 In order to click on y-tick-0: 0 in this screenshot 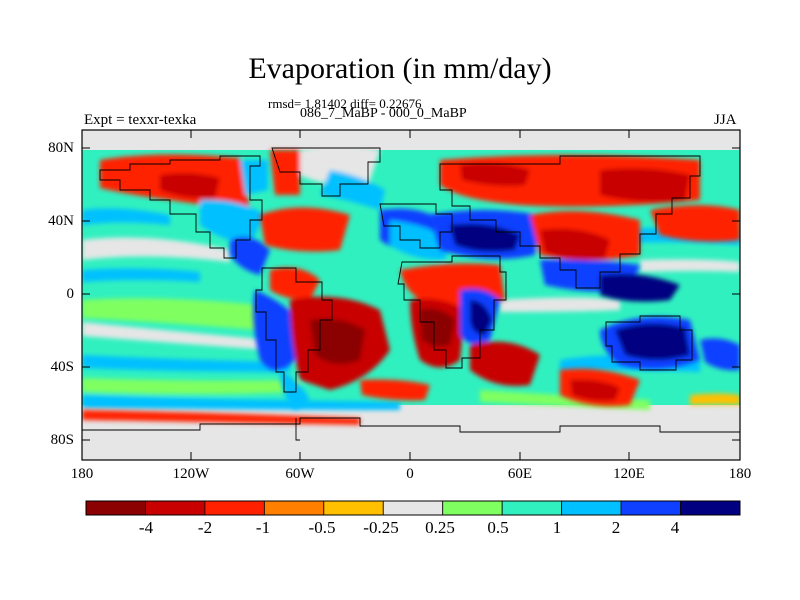, I will do `click(70, 294)`.